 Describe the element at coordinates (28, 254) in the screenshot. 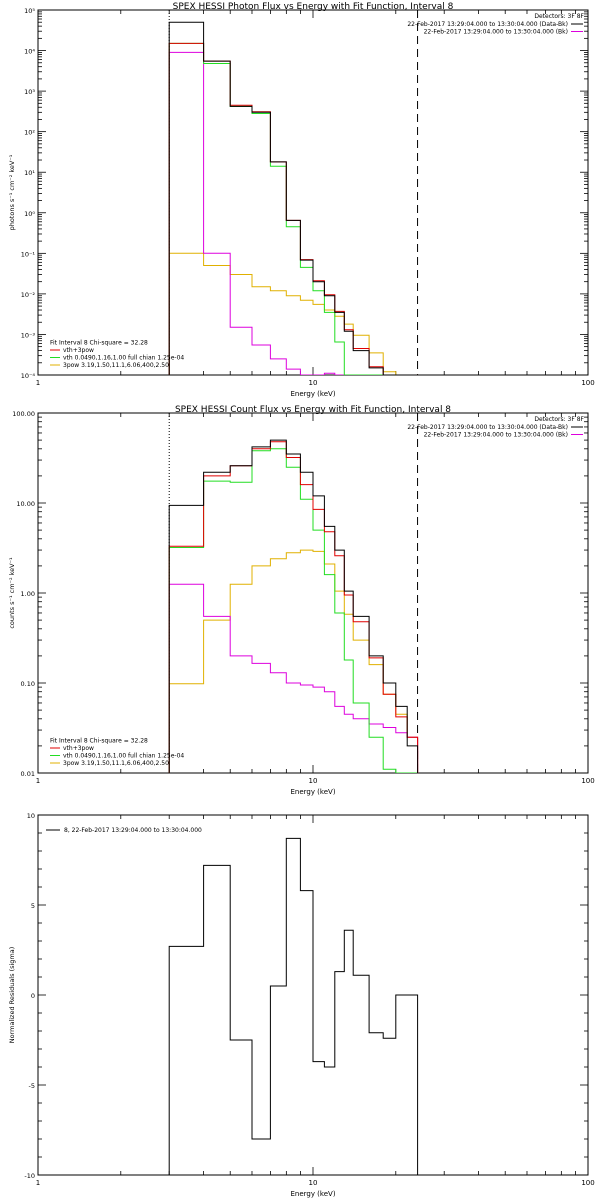

I see `y-tick-label: 10⁻¹` at that location.